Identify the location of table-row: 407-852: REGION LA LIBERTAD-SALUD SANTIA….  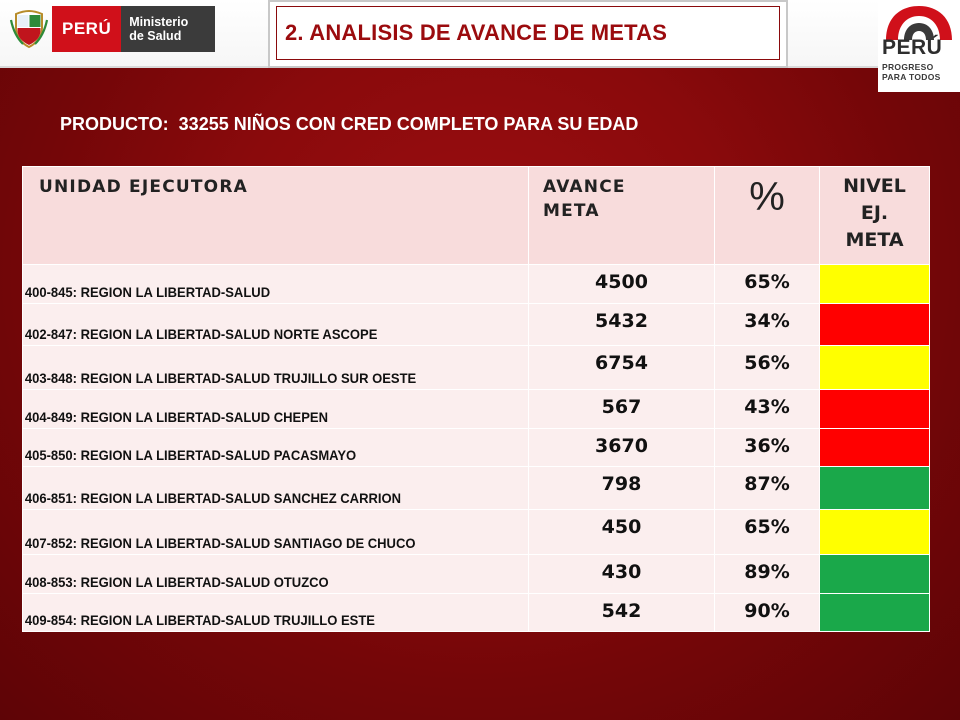
(476, 532).